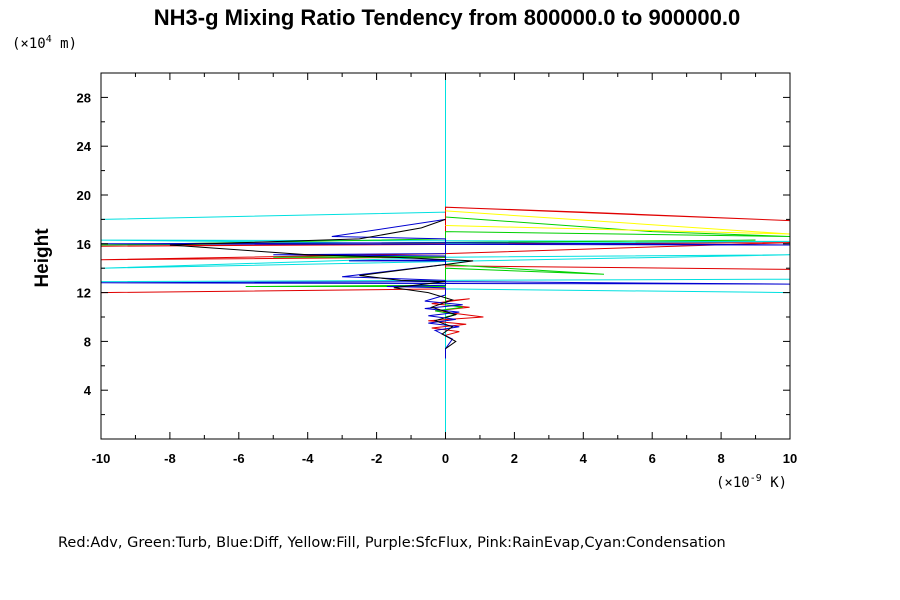 This screenshot has width=900, height=600. Describe the element at coordinates (101, 458) in the screenshot. I see `x-tick-label: -10` at that location.